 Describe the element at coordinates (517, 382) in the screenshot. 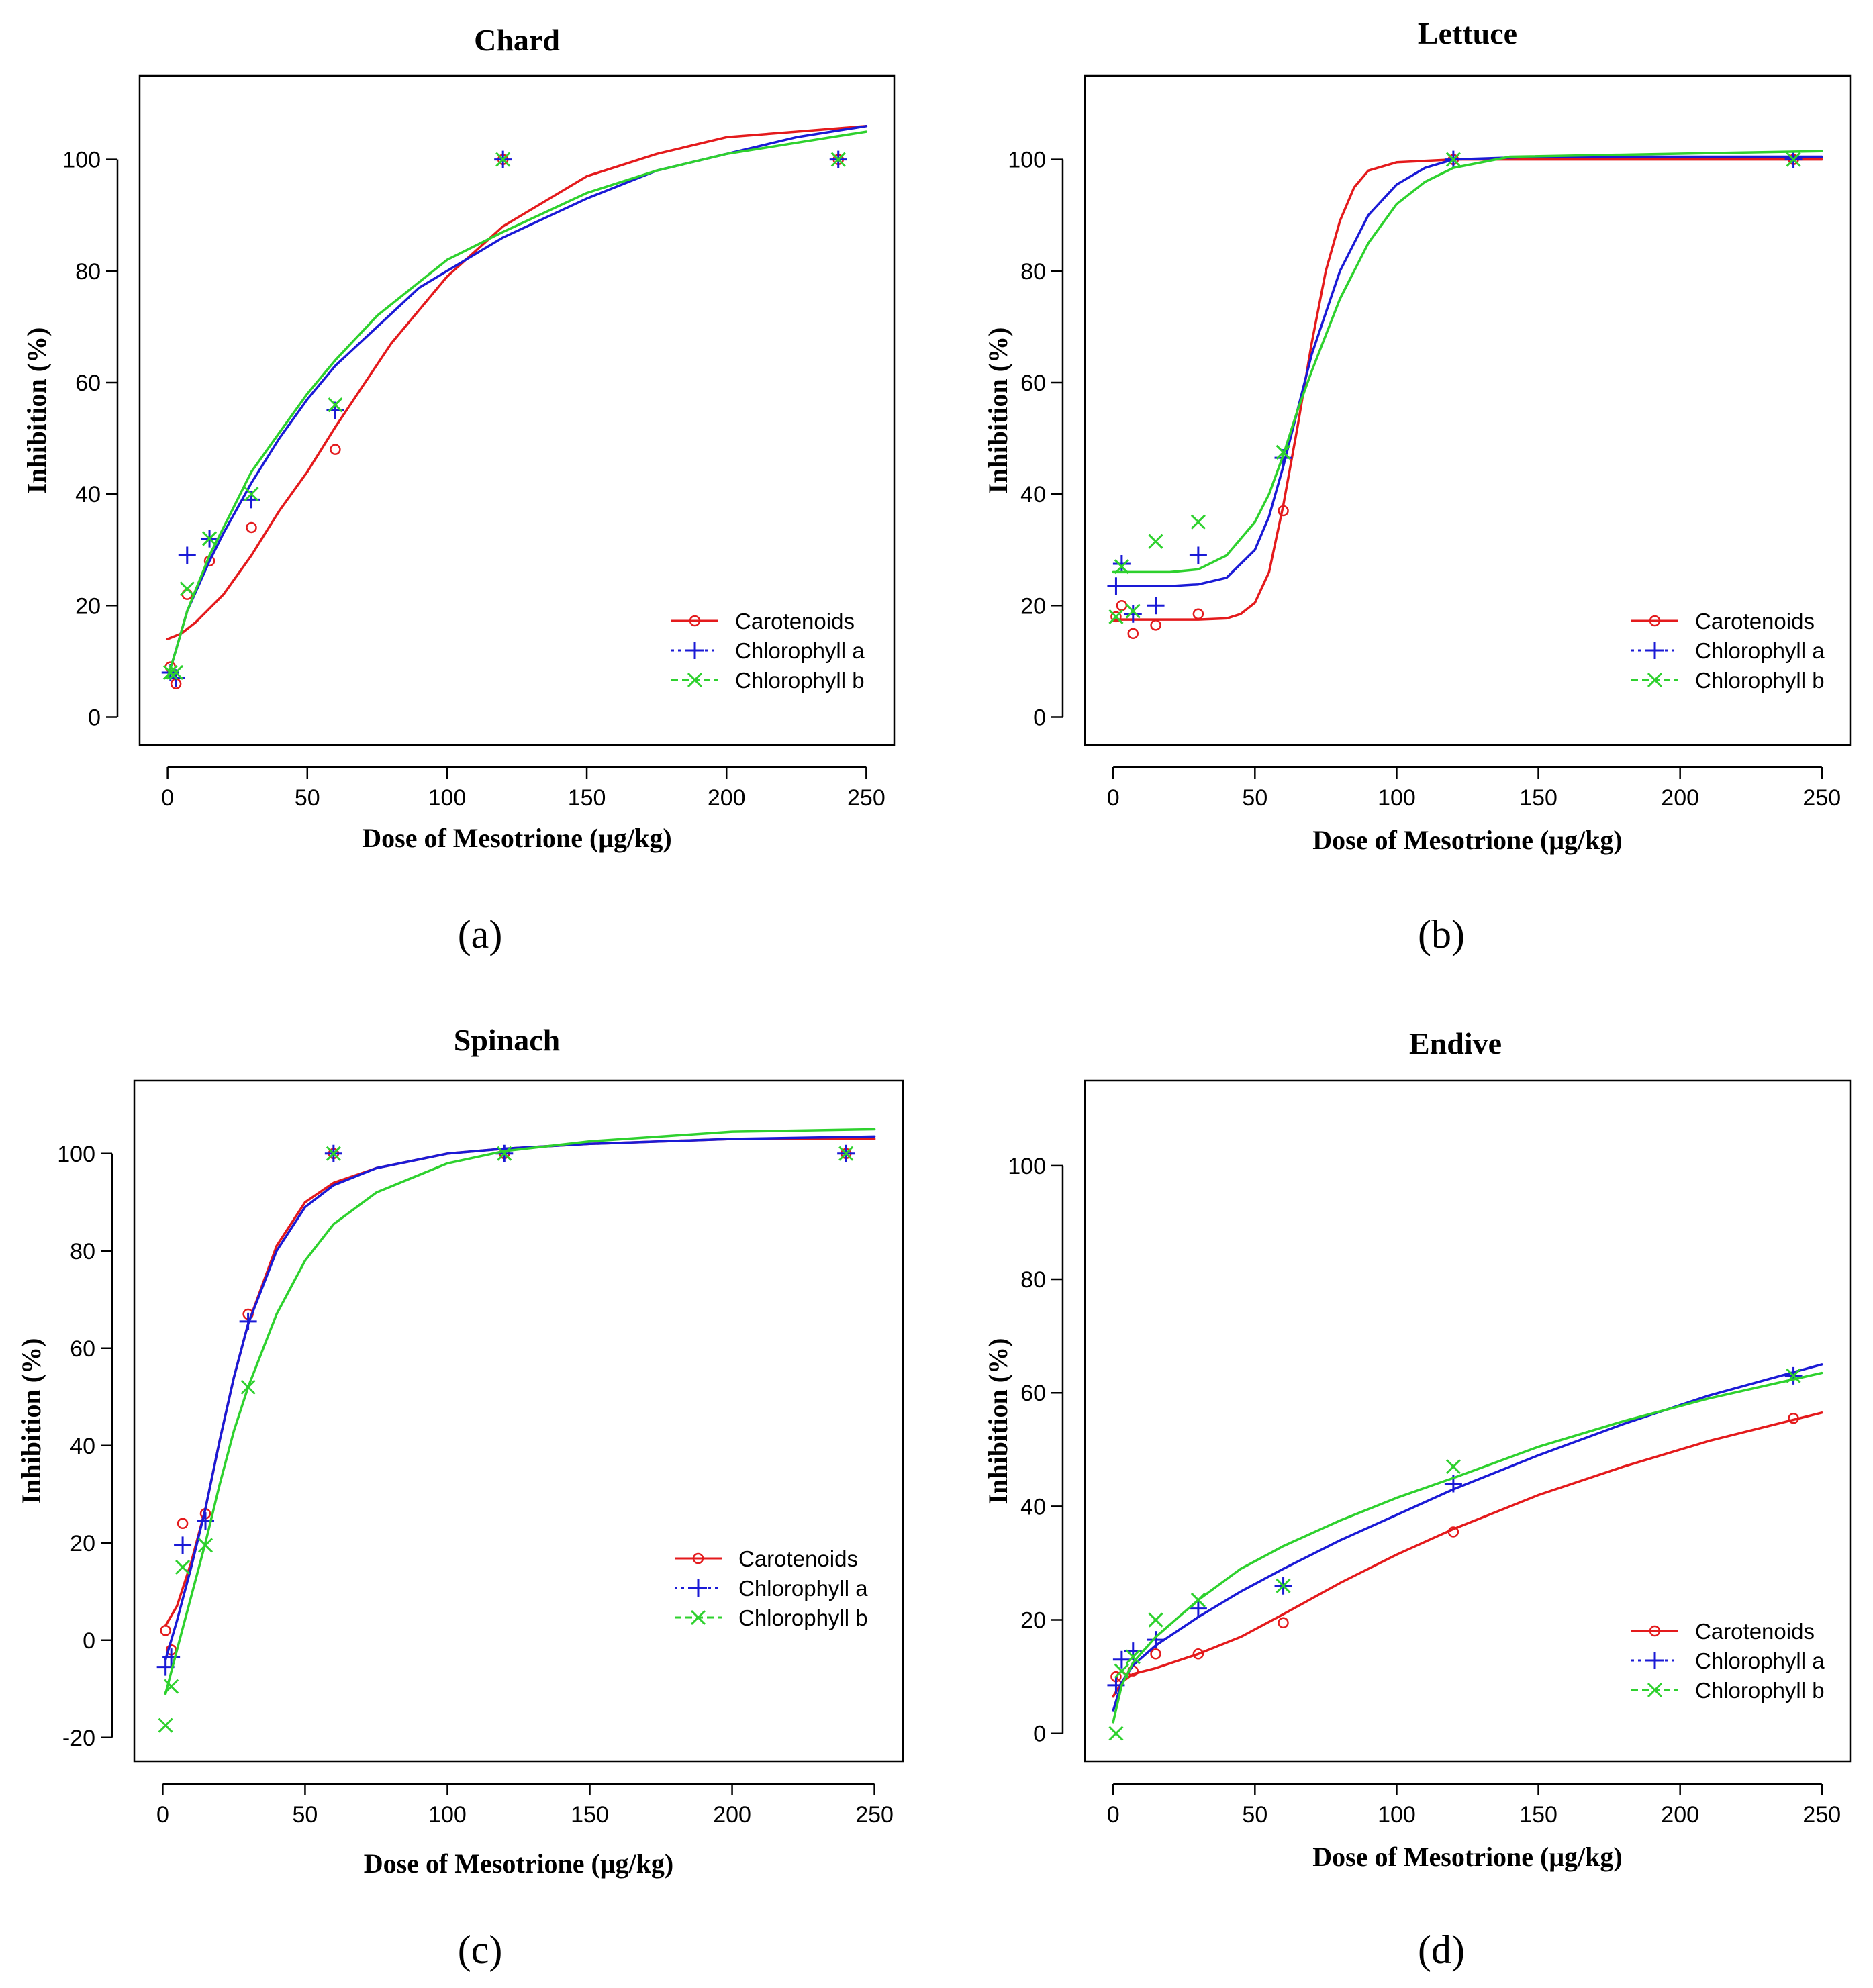

I see `fitted-curve-carotenoids` at that location.